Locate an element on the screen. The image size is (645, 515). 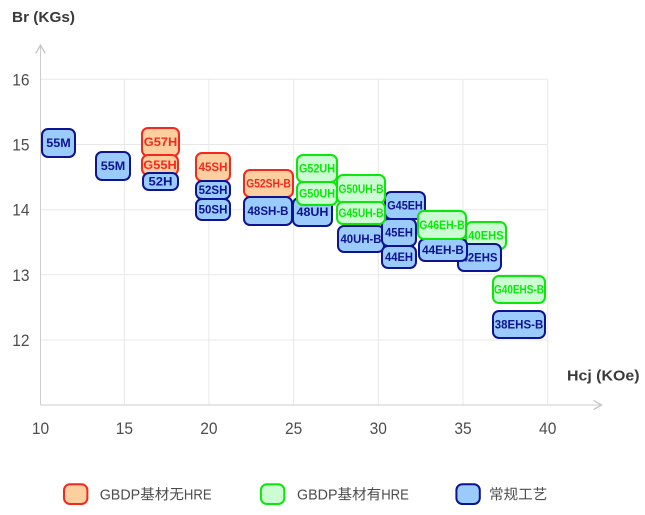
svg-text: 40UH-B is located at coordinates (361, 240).